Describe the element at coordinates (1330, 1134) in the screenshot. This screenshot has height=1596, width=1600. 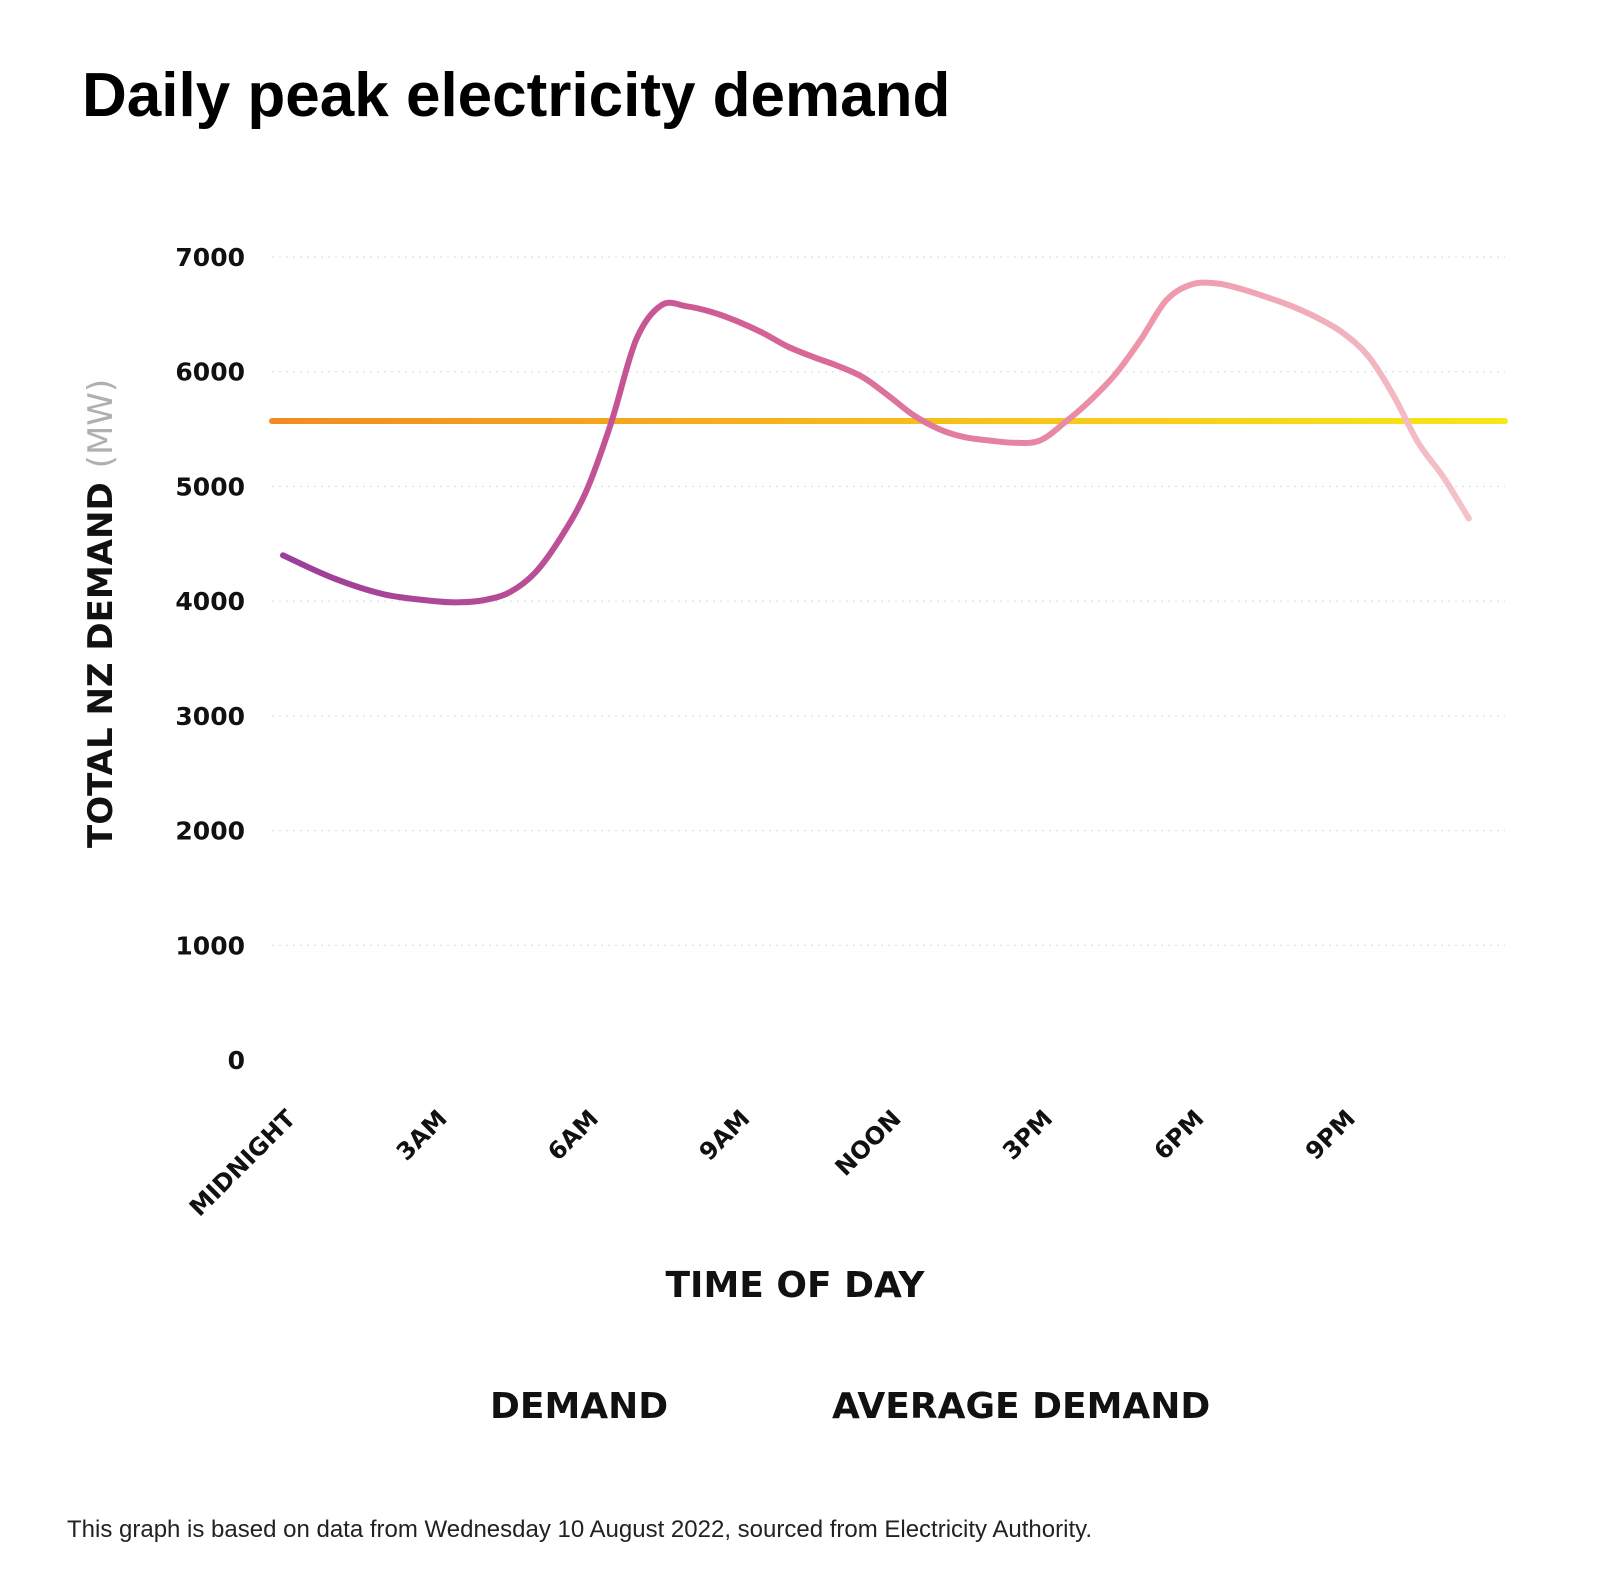
I see `x-tick-label: 9PM` at that location.